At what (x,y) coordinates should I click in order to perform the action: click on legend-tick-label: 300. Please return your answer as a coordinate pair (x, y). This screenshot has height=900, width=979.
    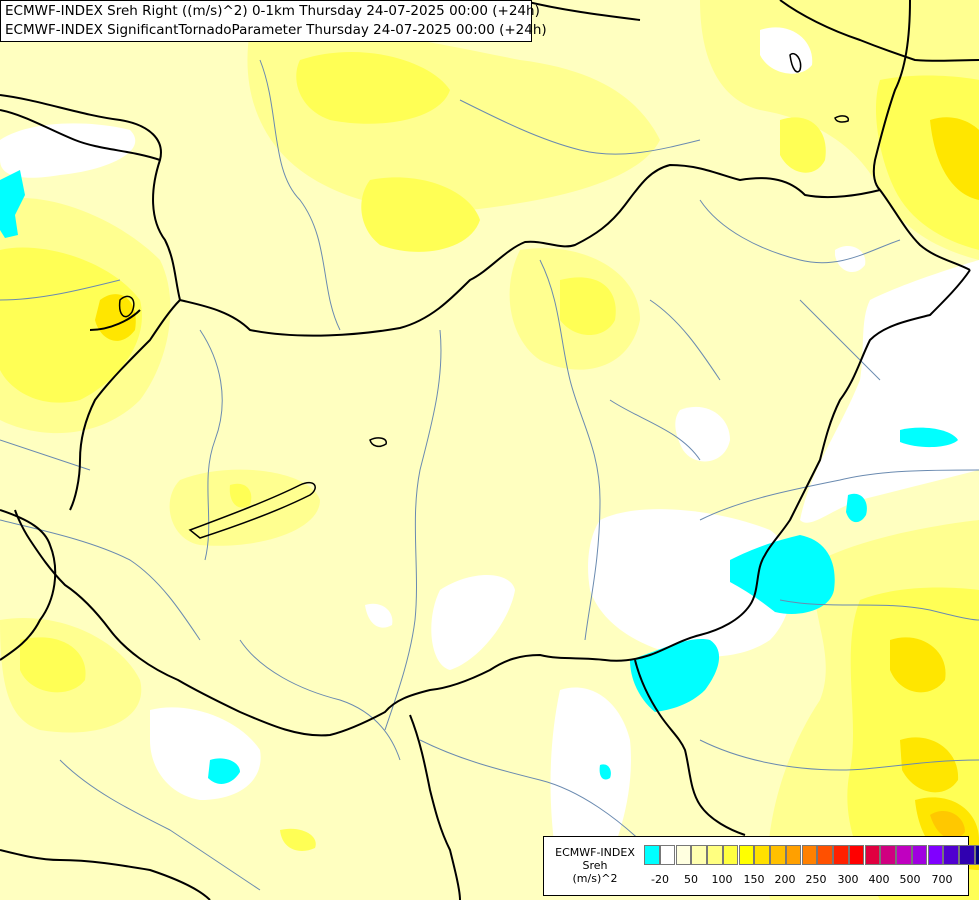
    Looking at the image, I should click on (848, 879).